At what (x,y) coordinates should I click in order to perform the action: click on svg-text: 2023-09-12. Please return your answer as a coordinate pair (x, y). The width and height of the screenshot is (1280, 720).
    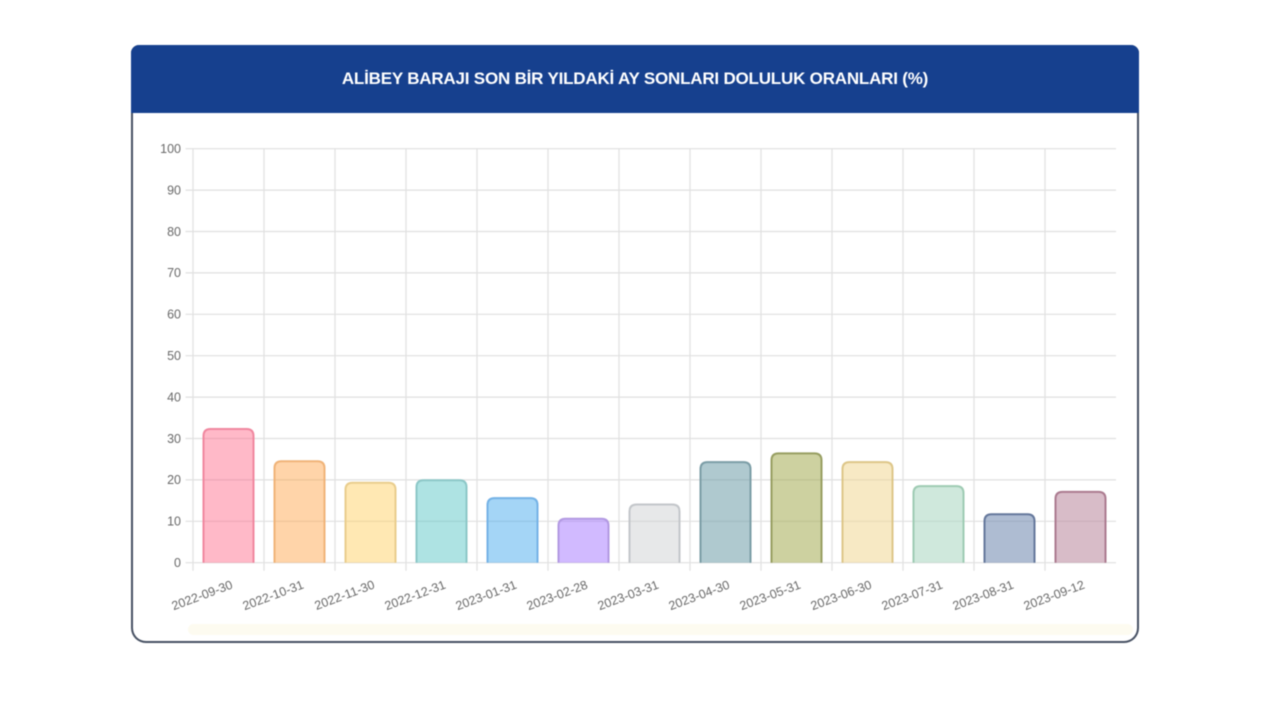
    Looking at the image, I should click on (1054, 596).